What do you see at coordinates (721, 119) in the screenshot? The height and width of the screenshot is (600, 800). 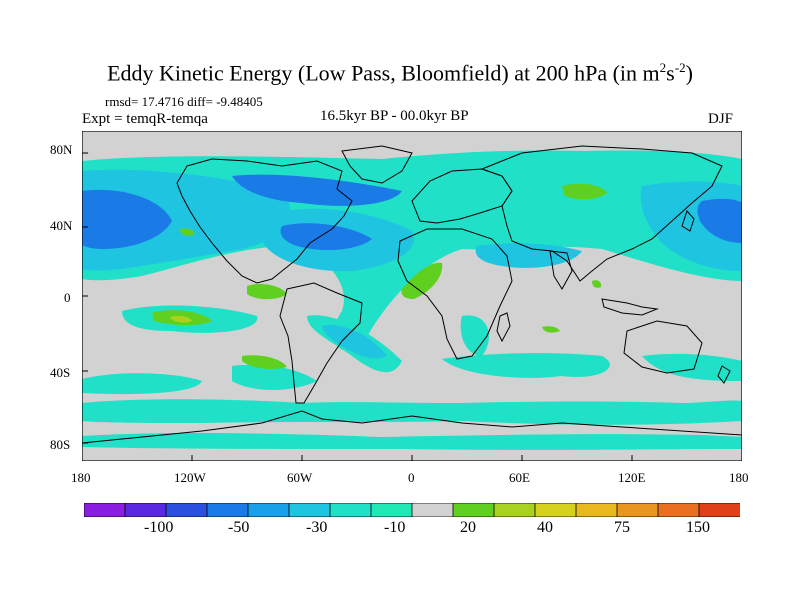 I see `season-label: DJF` at bounding box center [721, 119].